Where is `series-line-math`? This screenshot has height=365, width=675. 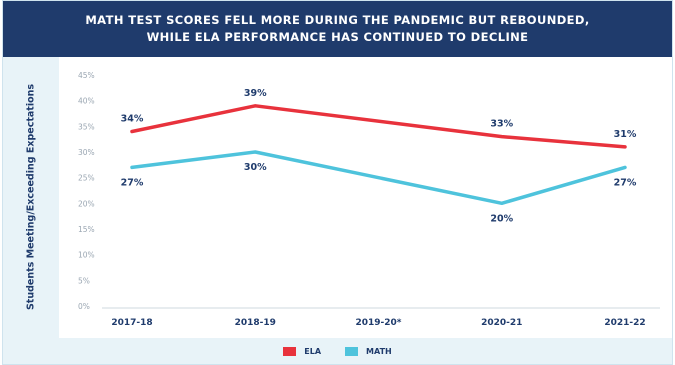 series-line-math is located at coordinates (378, 178).